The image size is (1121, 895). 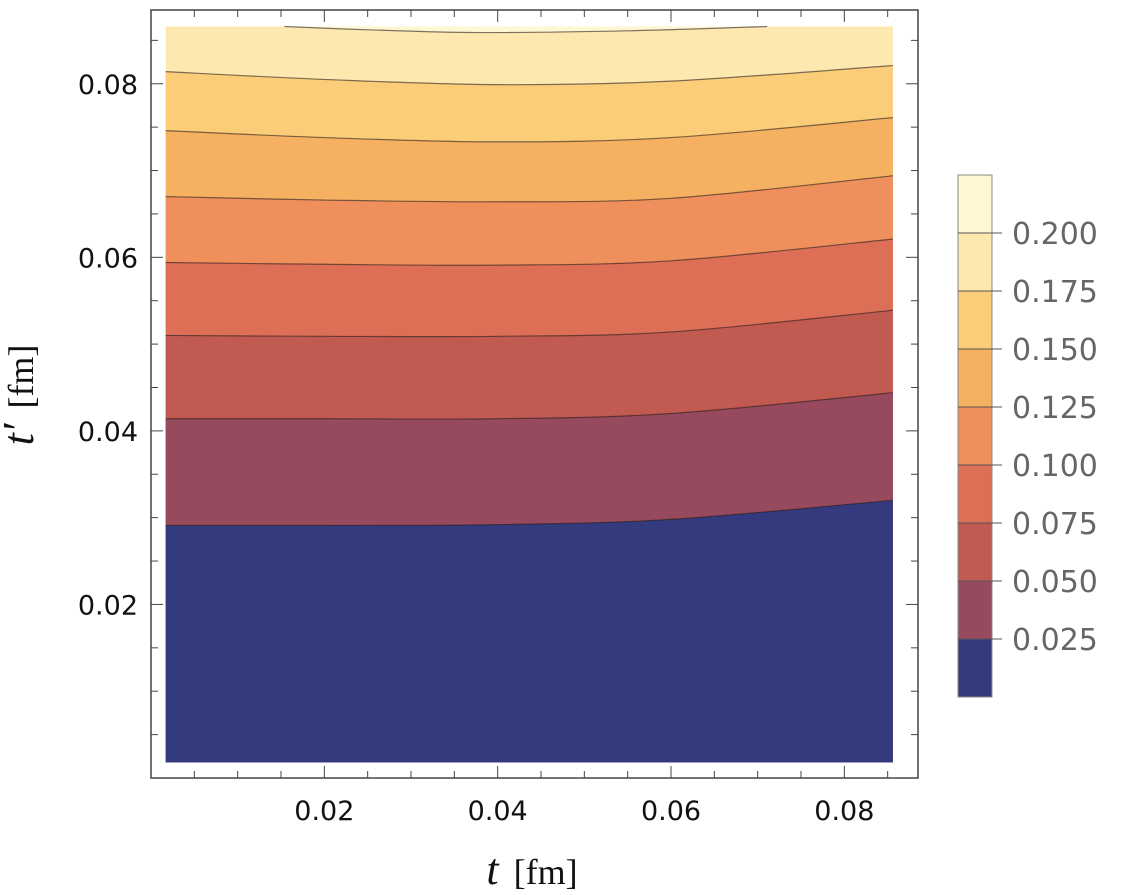 What do you see at coordinates (671, 811) in the screenshot?
I see `x-tick-label: 0.06` at bounding box center [671, 811].